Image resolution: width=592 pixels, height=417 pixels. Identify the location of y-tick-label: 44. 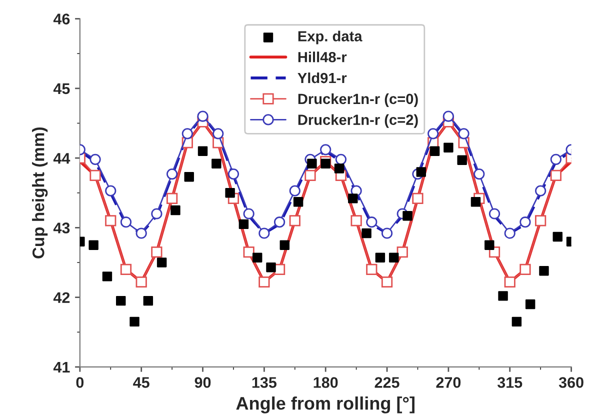
(61, 158).